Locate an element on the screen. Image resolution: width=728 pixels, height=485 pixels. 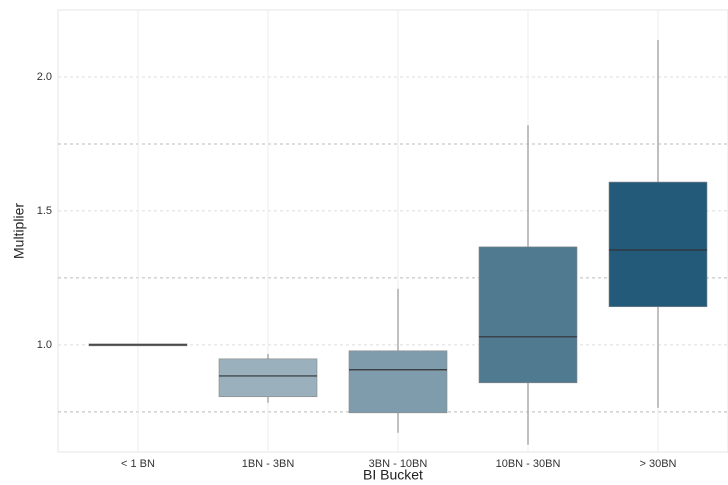
x-tick-label: 10BN - 30BN is located at coordinates (528, 464).